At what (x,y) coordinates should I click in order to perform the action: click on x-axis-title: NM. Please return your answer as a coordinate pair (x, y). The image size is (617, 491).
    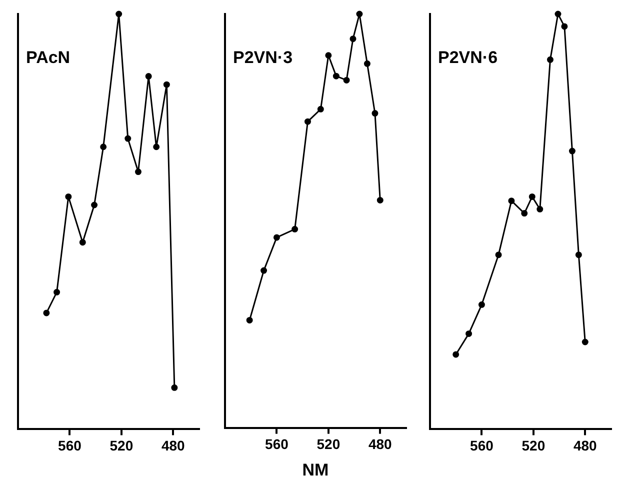
    Looking at the image, I should click on (315, 470).